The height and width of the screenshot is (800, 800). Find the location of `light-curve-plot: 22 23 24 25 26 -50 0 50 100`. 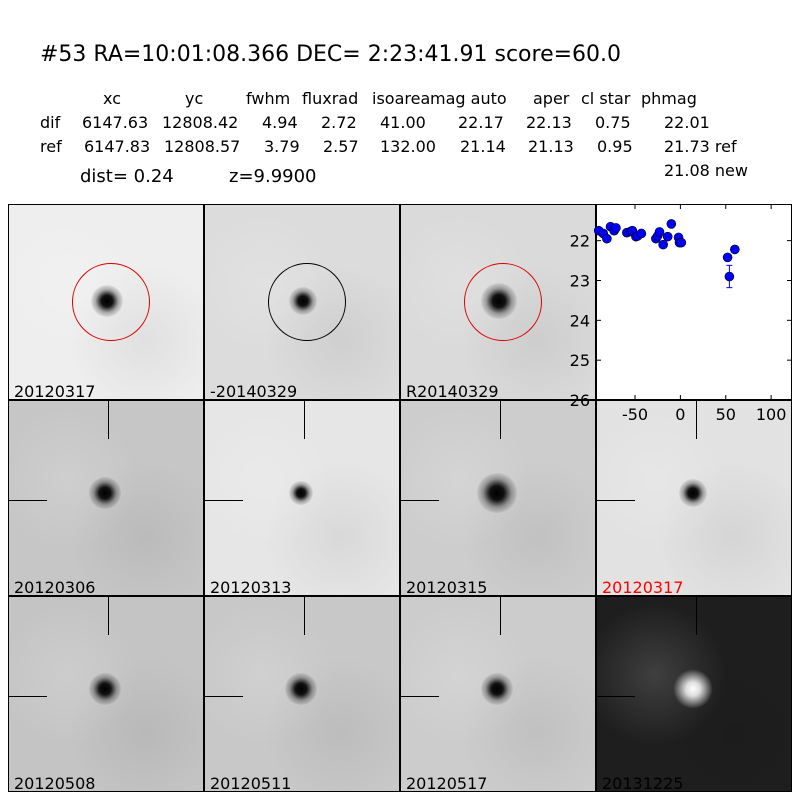

light-curve-plot: 22 23 24 25 26 -50 0 50 100 is located at coordinates (681, 314).